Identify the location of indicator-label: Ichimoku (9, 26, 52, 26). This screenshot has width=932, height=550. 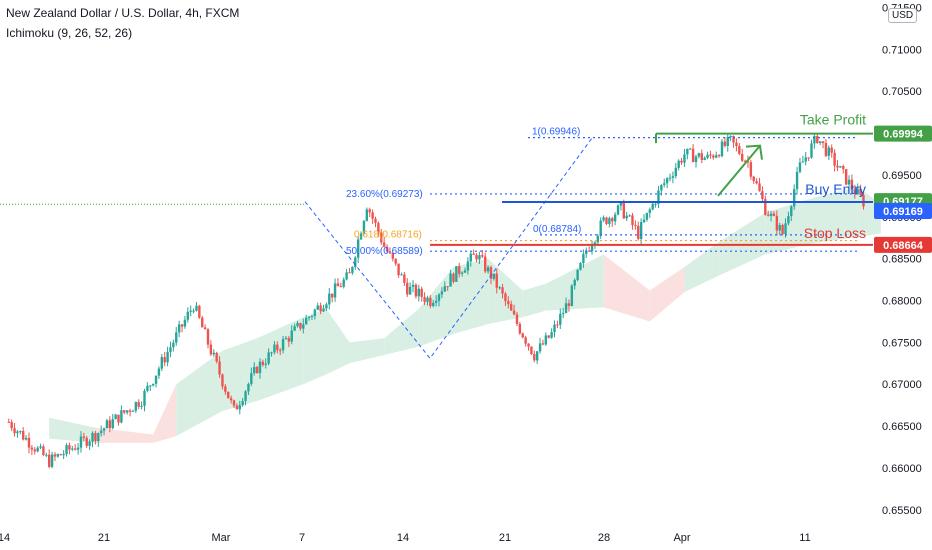
(69, 33).